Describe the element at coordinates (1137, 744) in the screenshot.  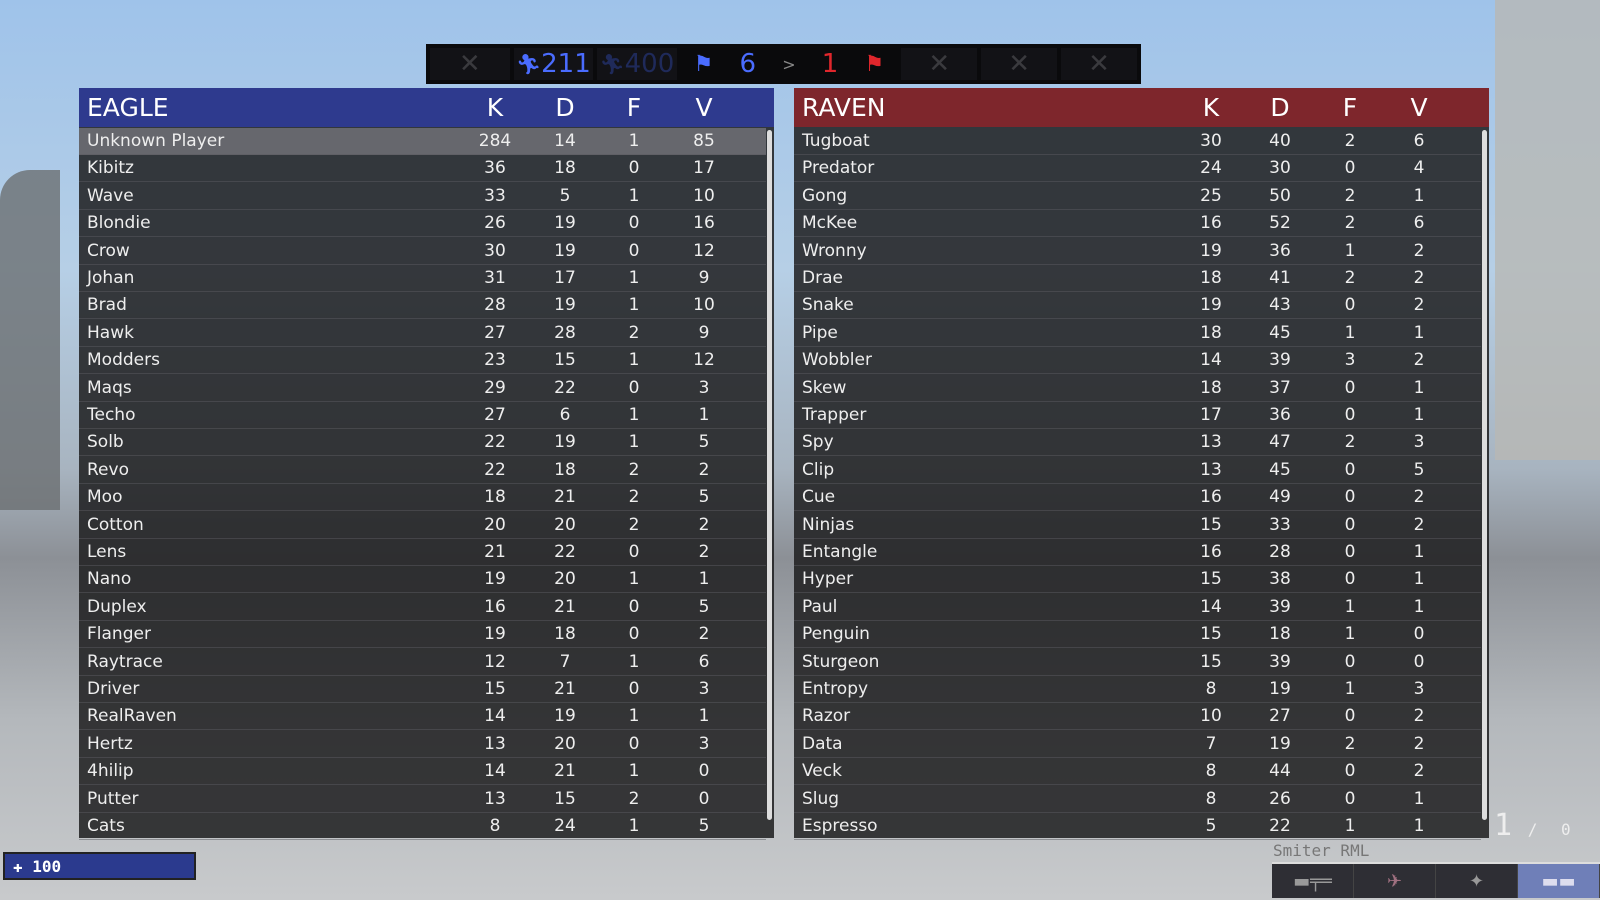
I see `player-row: Data 7 19 2 2` at that location.